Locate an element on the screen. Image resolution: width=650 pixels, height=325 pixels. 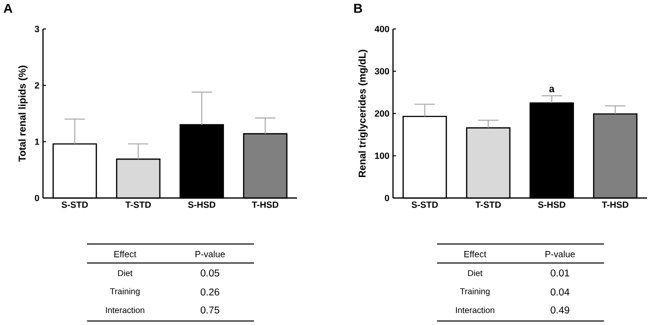
y-tick-label: 100 is located at coordinates (382, 155).